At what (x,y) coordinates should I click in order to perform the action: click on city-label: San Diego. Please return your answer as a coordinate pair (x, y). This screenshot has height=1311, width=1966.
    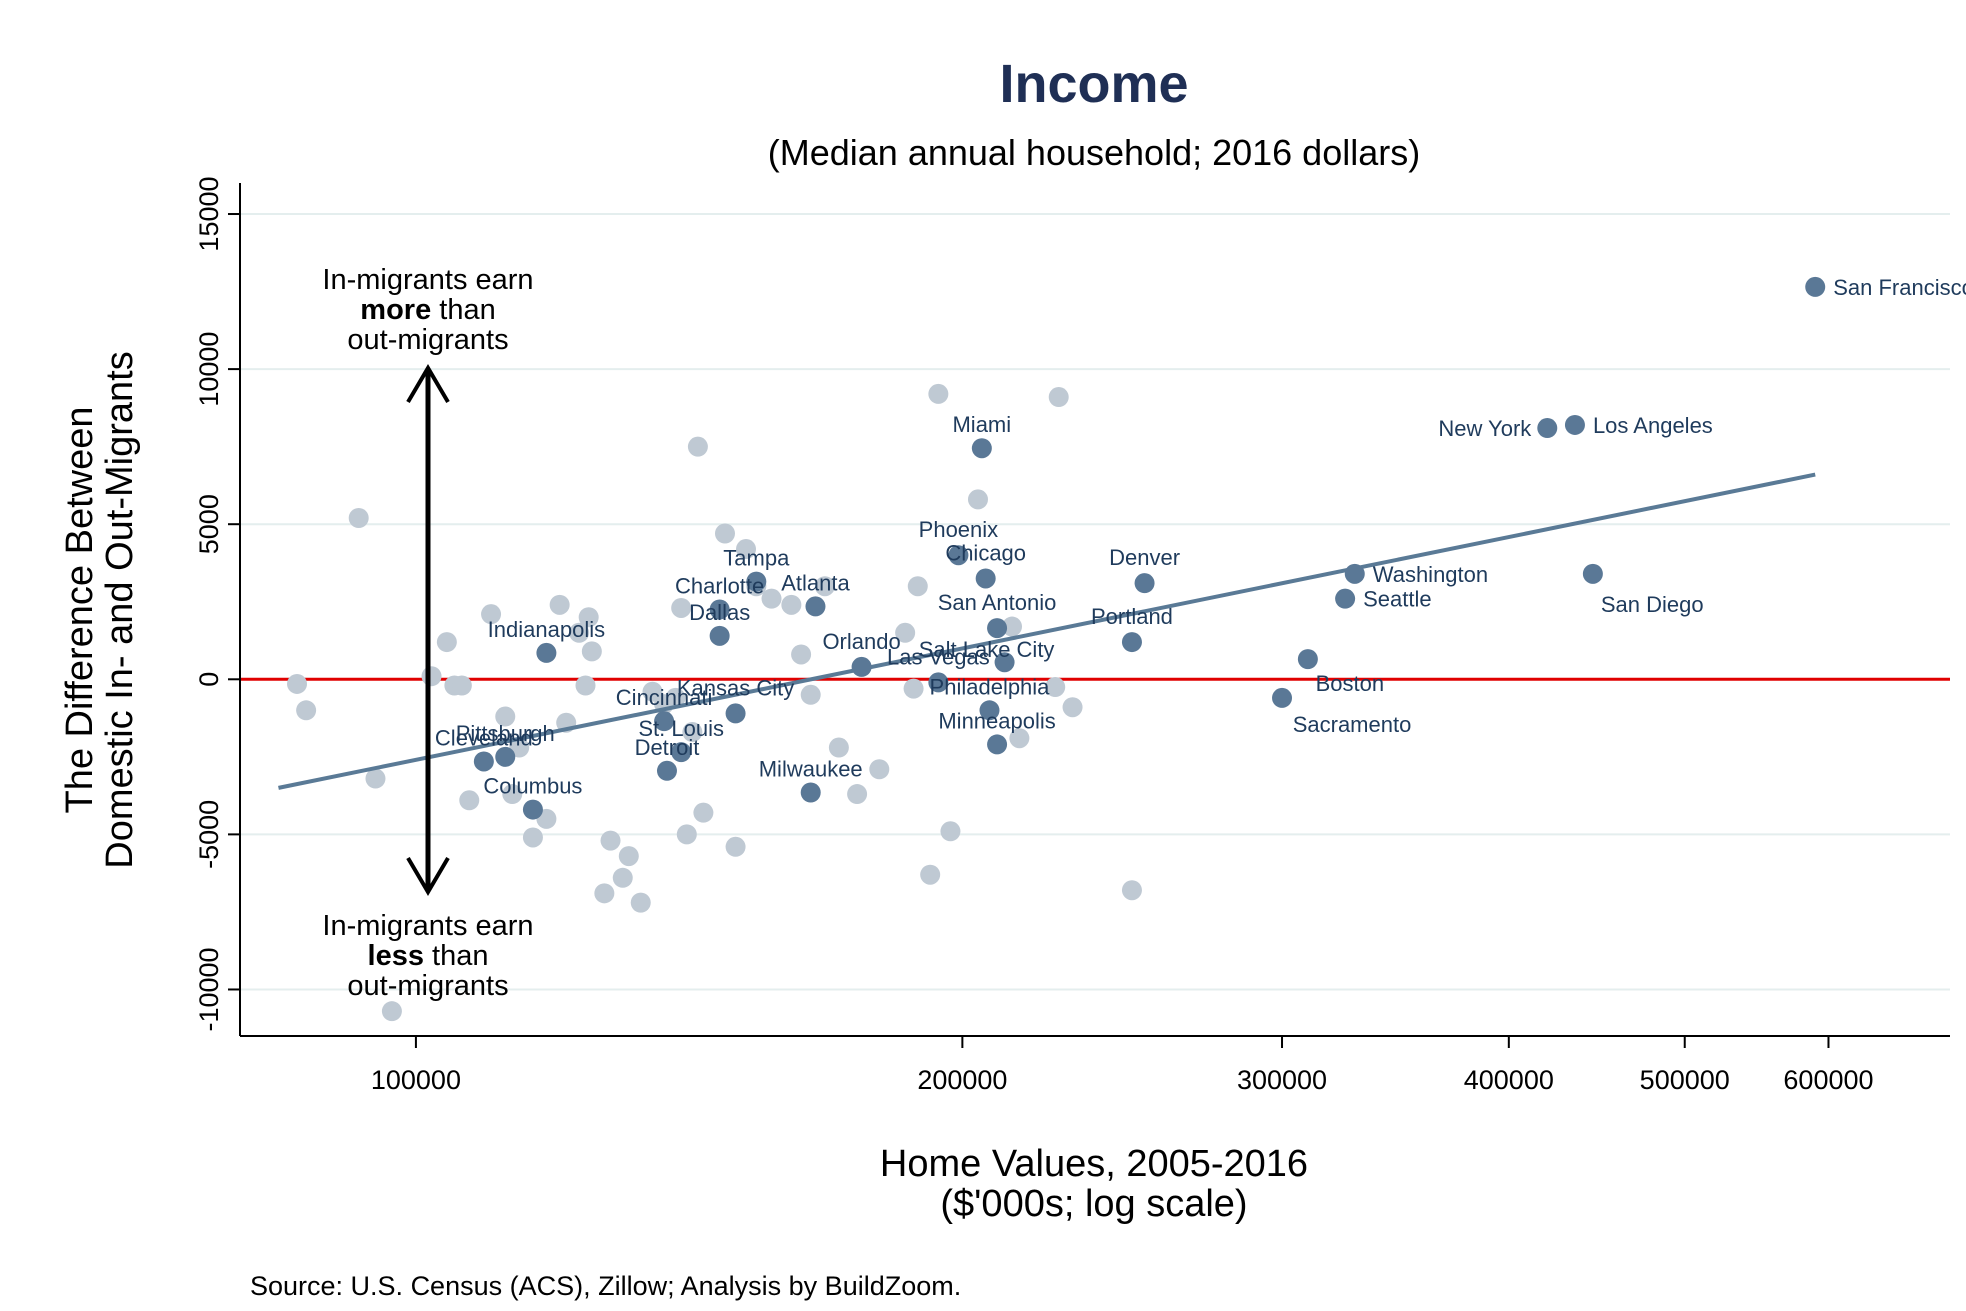
    Looking at the image, I should click on (1652, 604).